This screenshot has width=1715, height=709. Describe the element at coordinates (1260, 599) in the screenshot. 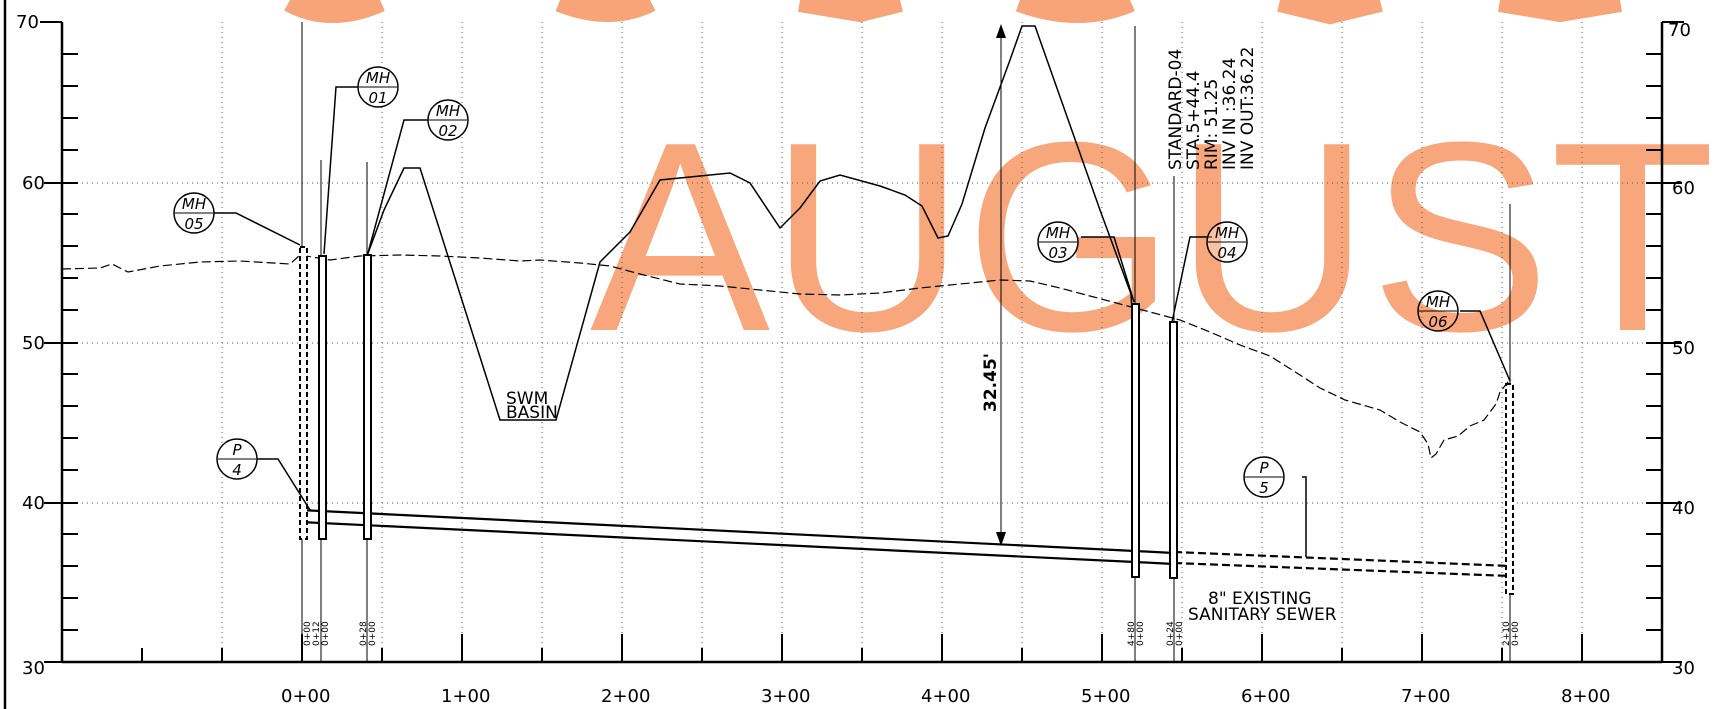

I see `svg-text: 8" EXISTING` at that location.